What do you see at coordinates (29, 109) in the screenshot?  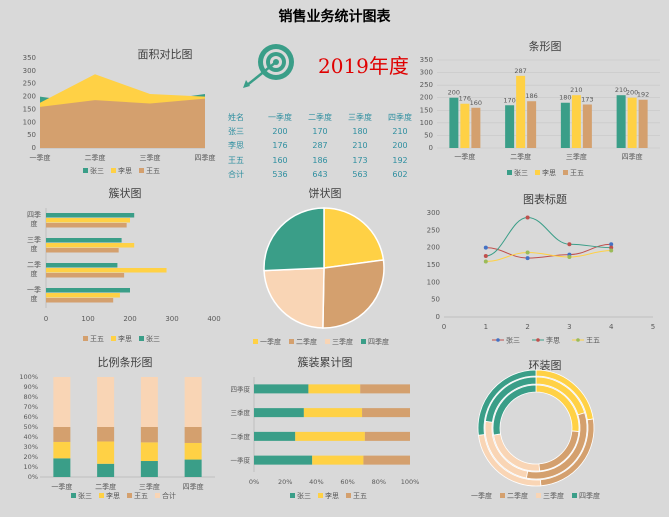 I see `y-tick-label: 150` at bounding box center [29, 109].